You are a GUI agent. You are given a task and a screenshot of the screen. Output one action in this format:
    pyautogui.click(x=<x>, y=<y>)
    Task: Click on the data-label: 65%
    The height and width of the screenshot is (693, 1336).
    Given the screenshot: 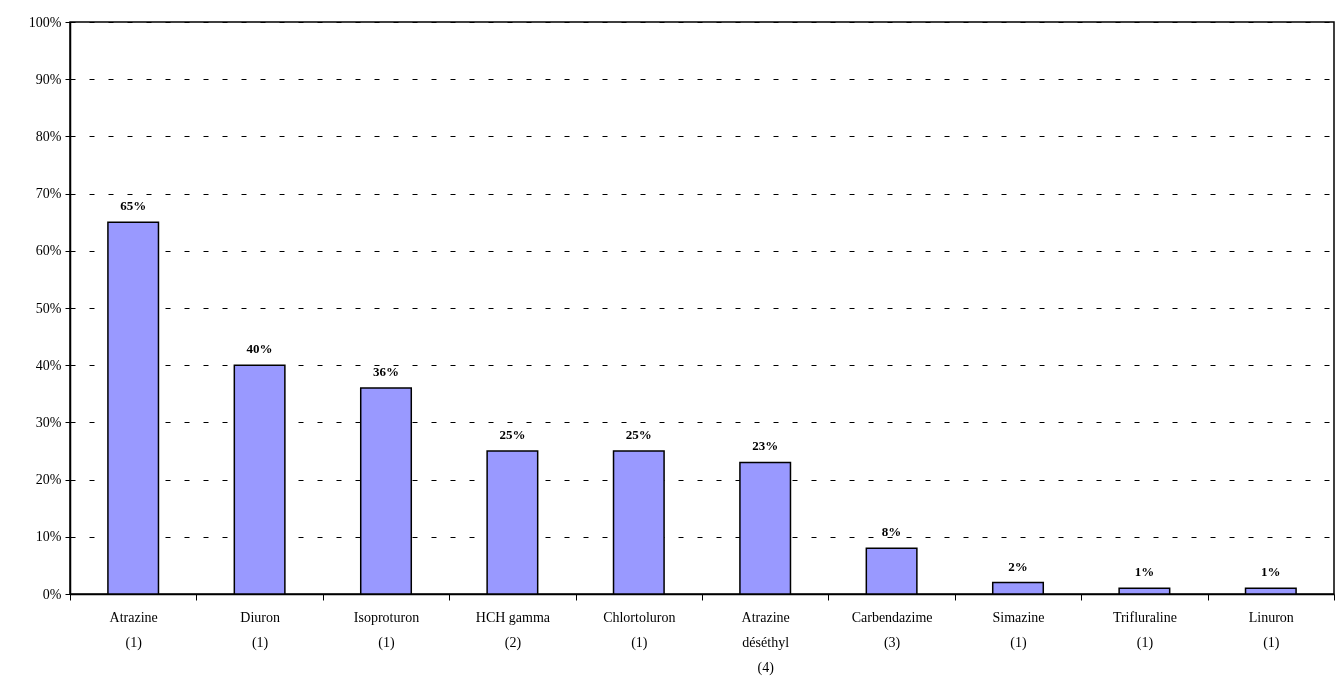 What is the action you would take?
    pyautogui.click(x=133, y=206)
    